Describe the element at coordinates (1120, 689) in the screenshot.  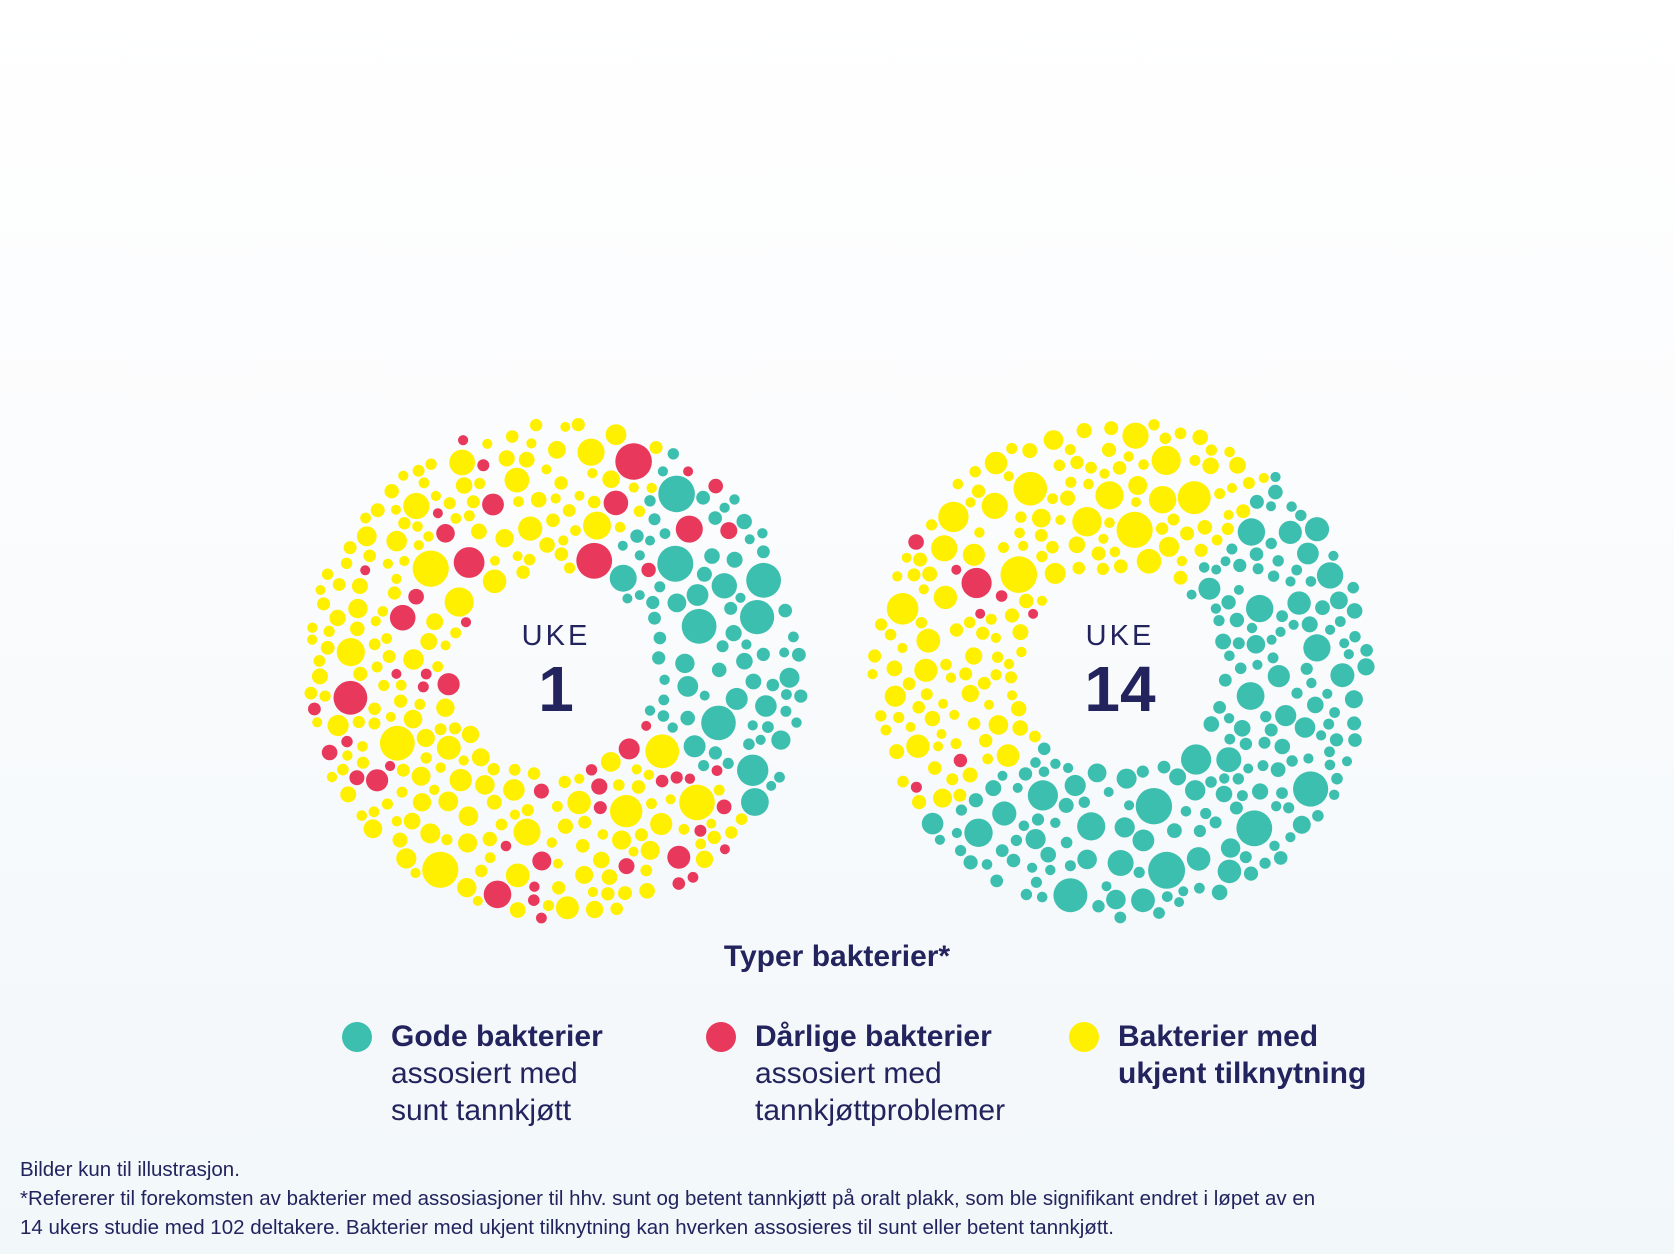
I see `week14-number: 14` at that location.